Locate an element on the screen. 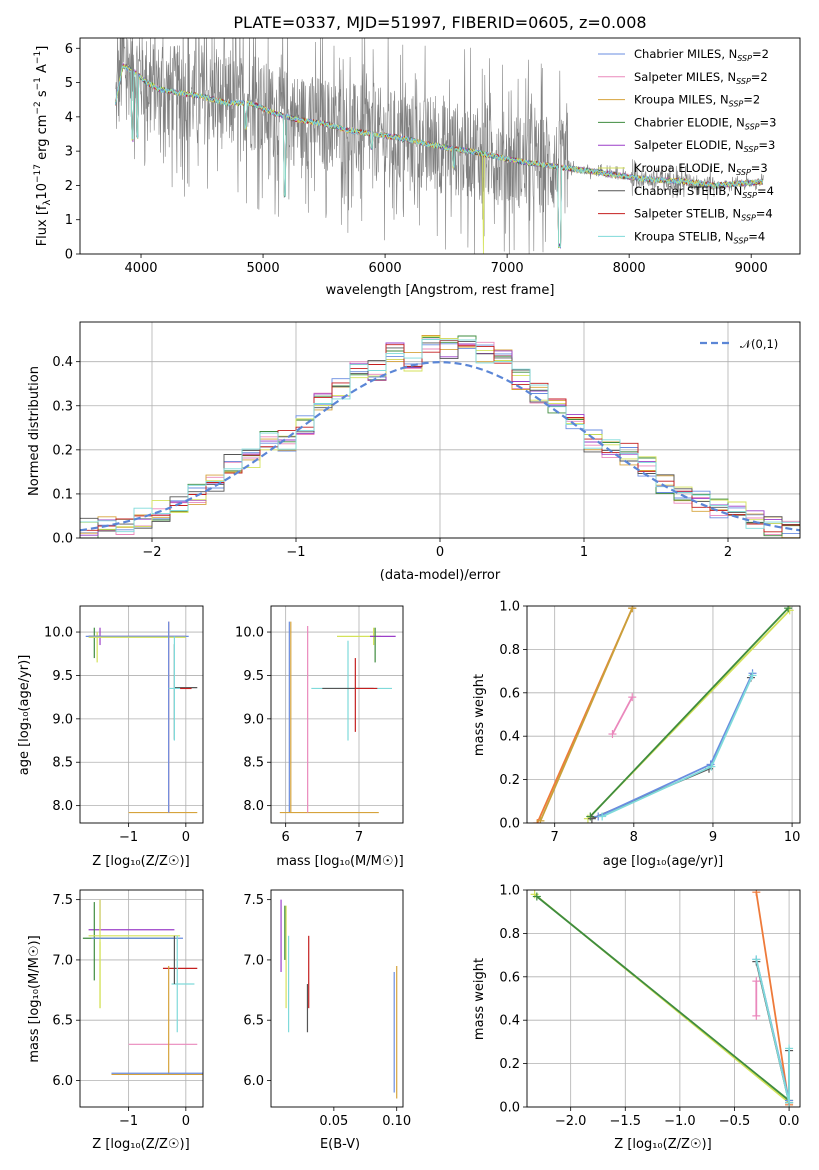  y-tick-label: 3 is located at coordinates (69, 152).